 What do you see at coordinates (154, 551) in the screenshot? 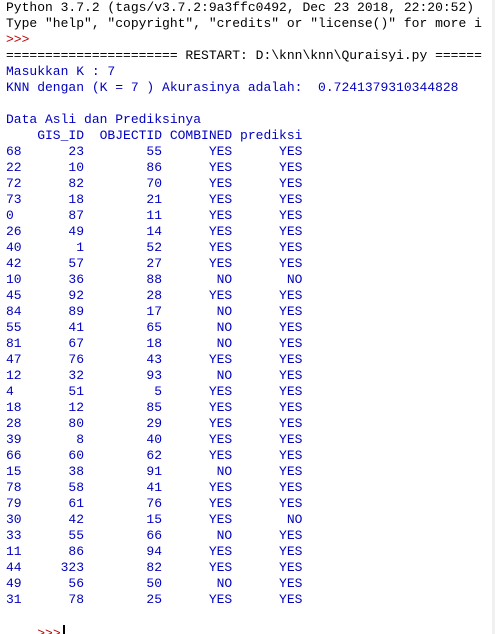
I see `table-row: 11 86 94 YES YES` at bounding box center [154, 551].